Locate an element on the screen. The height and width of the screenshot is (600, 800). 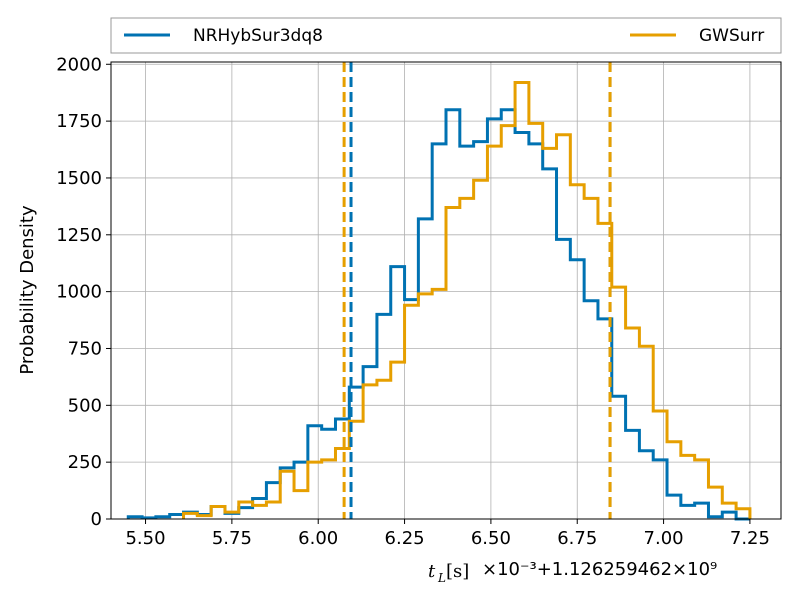
x-axis-ticks: 5.50 5.75 6.00 6.25 6.50 6.75 7.00 7.25 is located at coordinates (447, 534).